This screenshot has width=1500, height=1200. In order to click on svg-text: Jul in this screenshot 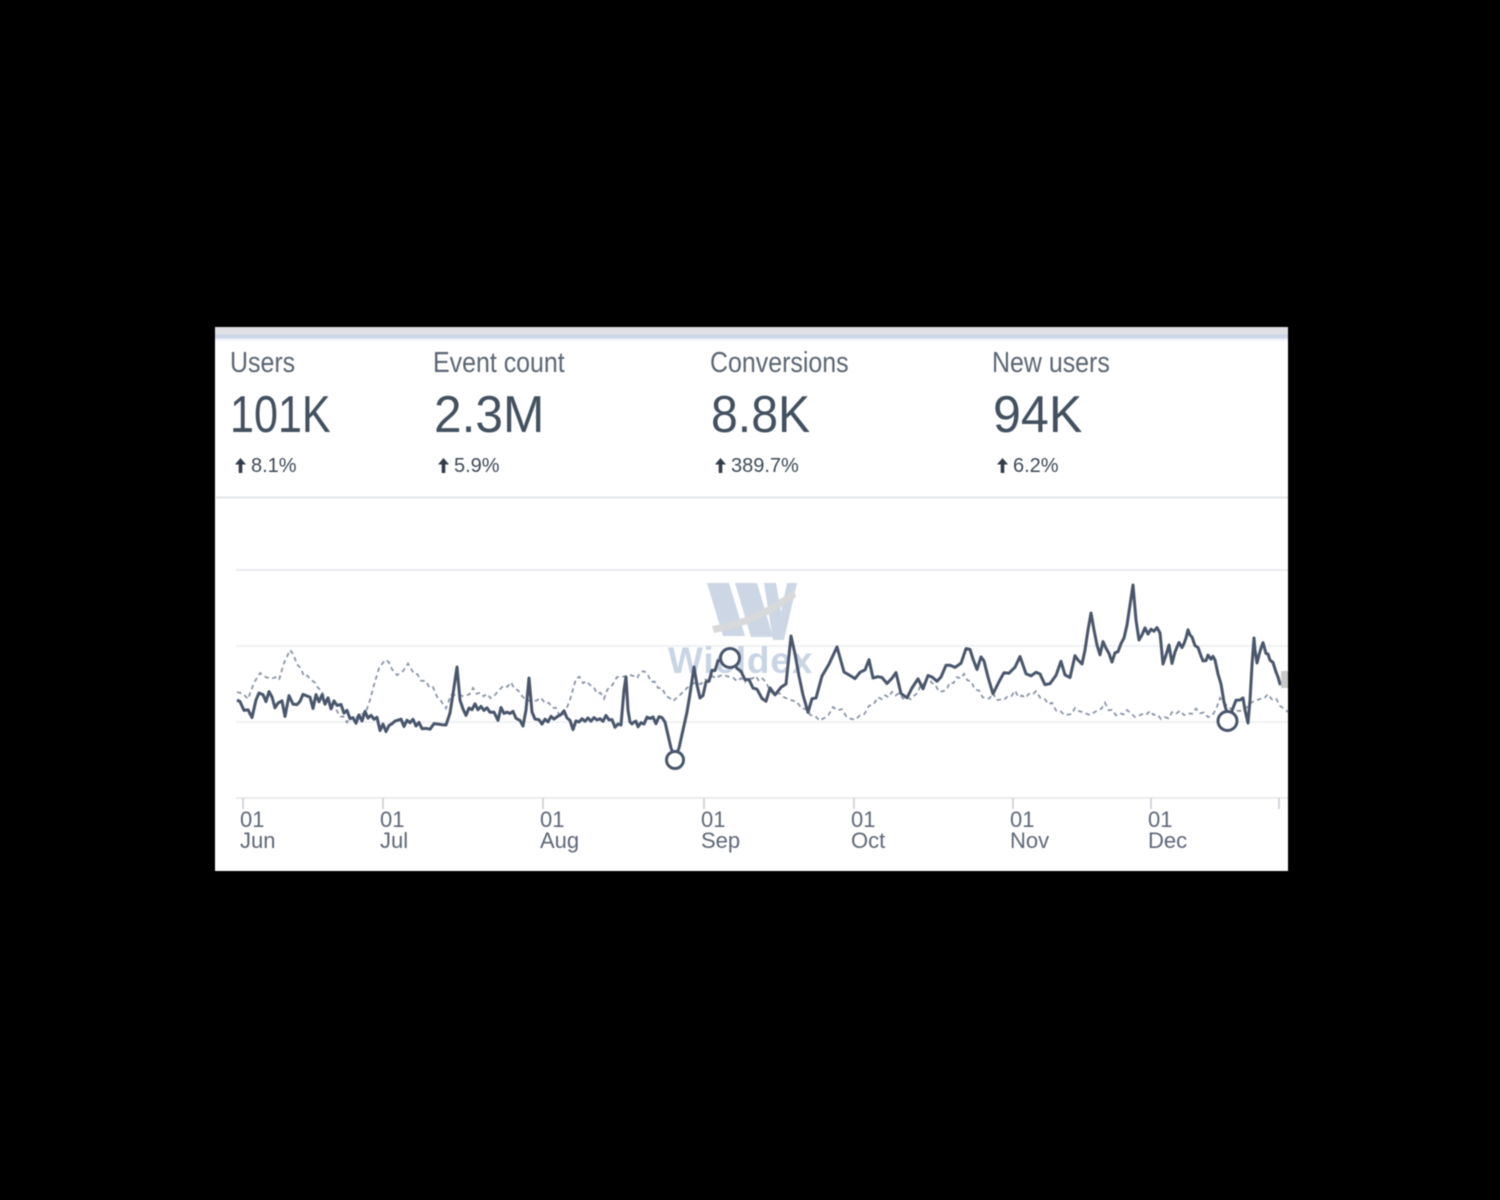, I will do `click(394, 840)`.